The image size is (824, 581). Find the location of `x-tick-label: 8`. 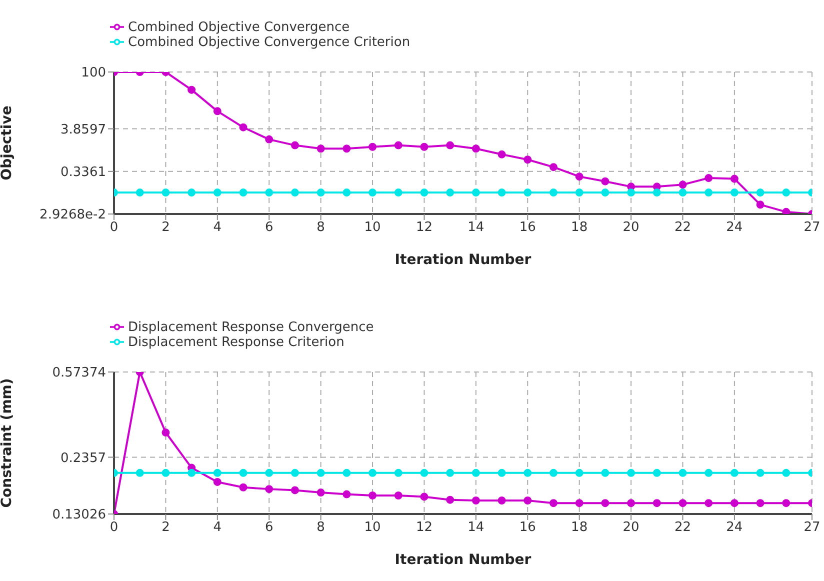

x-tick-label: 8 is located at coordinates (320, 228).